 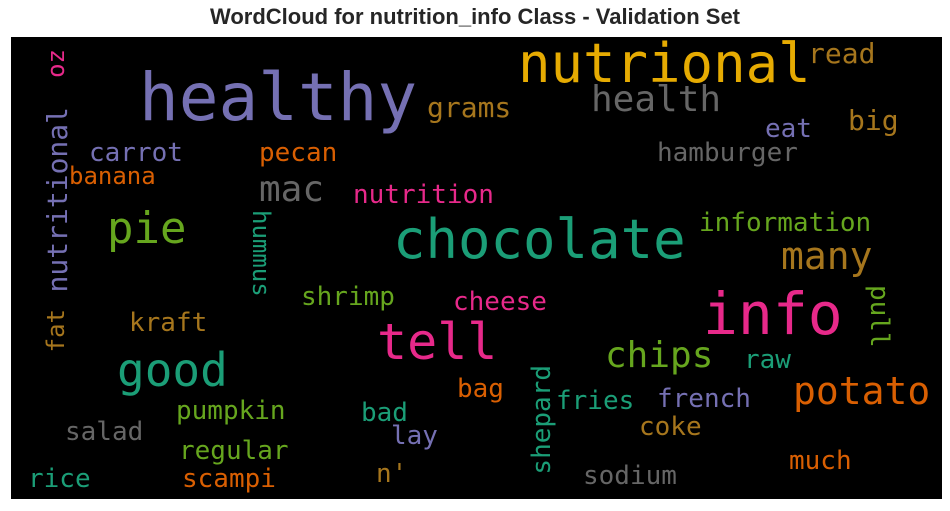 What do you see at coordinates (659, 355) in the screenshot?
I see `word-chips: chips` at bounding box center [659, 355].